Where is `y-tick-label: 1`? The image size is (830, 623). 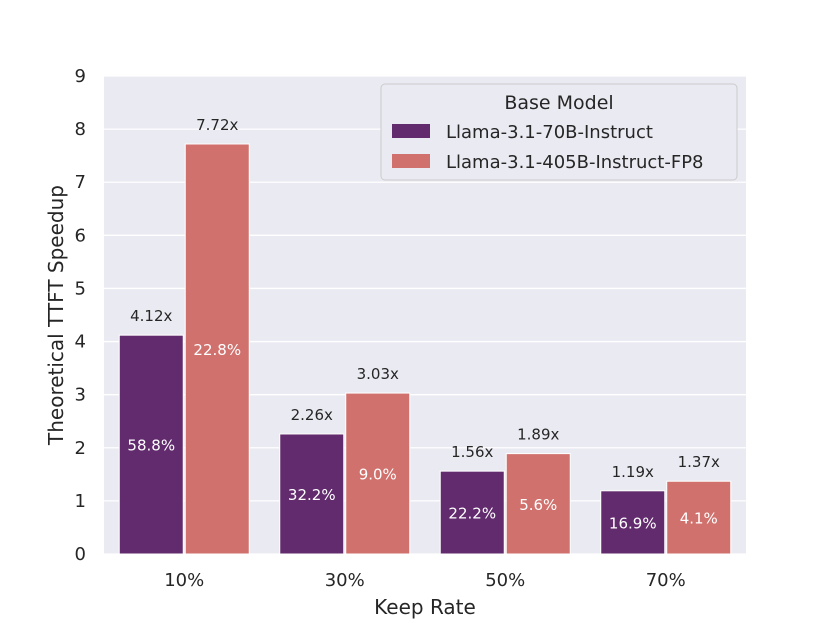
y-tick-label: 1 is located at coordinates (80, 501).